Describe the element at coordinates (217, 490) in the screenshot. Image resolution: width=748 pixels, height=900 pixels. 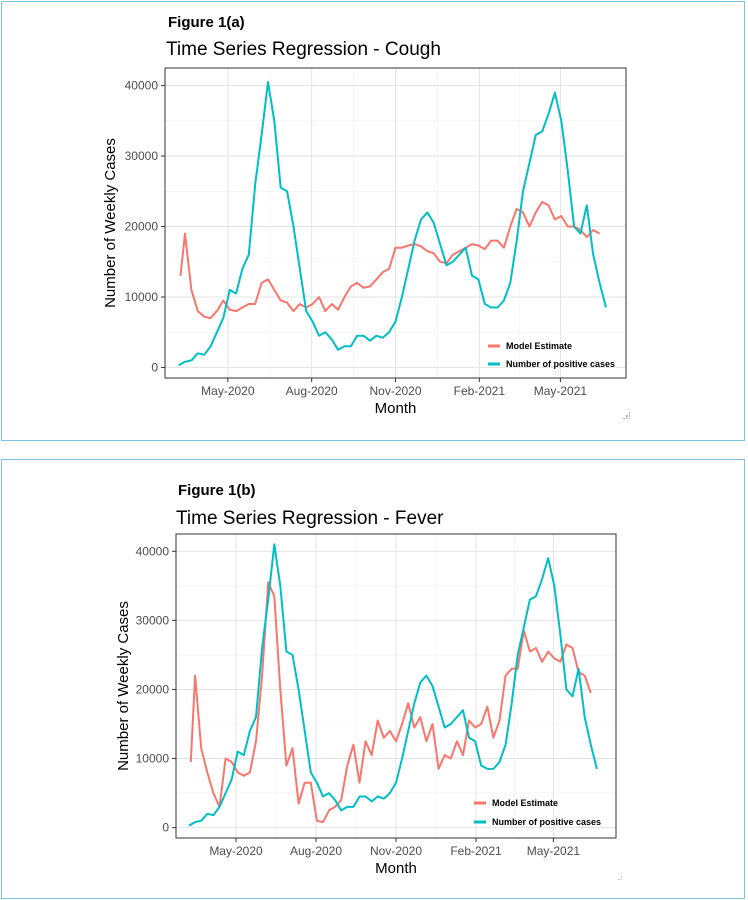
I see `figure-label: Figure 1(b)` at that location.